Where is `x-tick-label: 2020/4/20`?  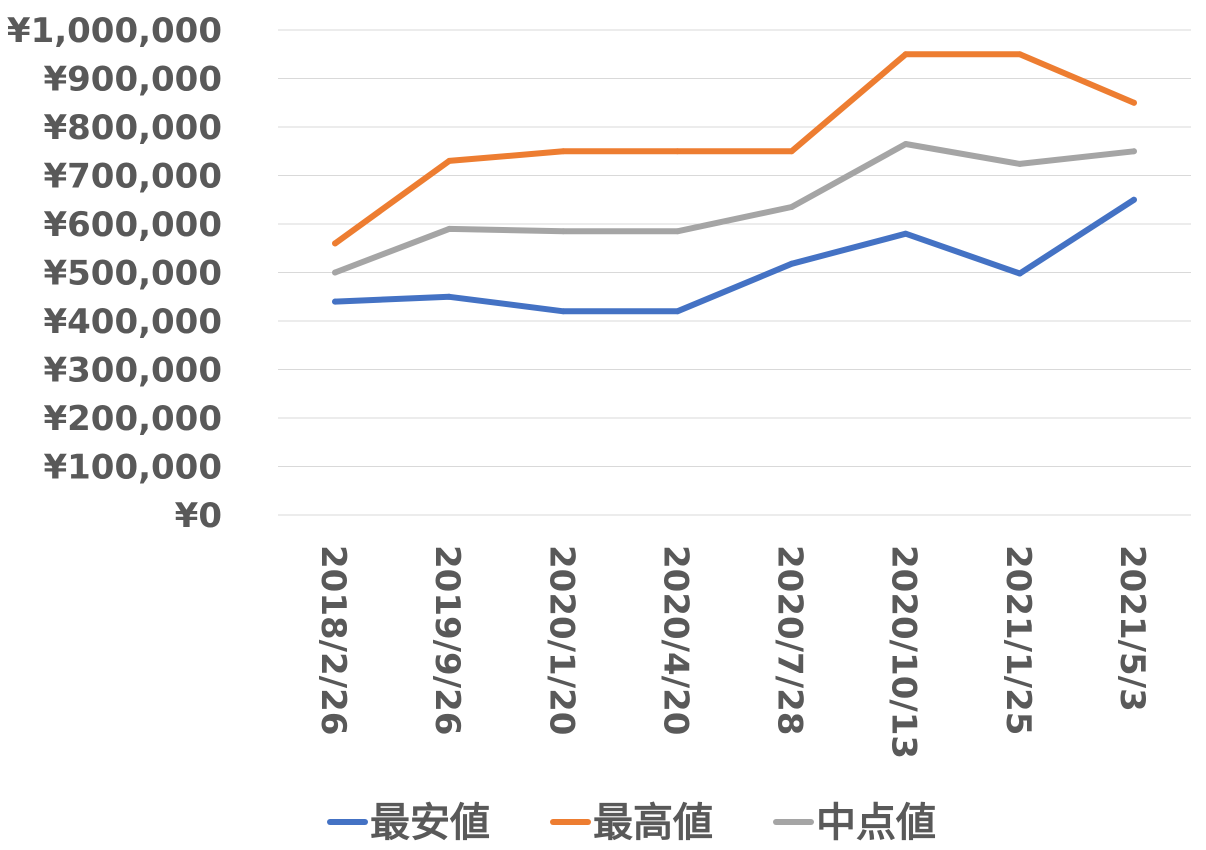 x-tick-label: 2020/4/20 is located at coordinates (675, 640).